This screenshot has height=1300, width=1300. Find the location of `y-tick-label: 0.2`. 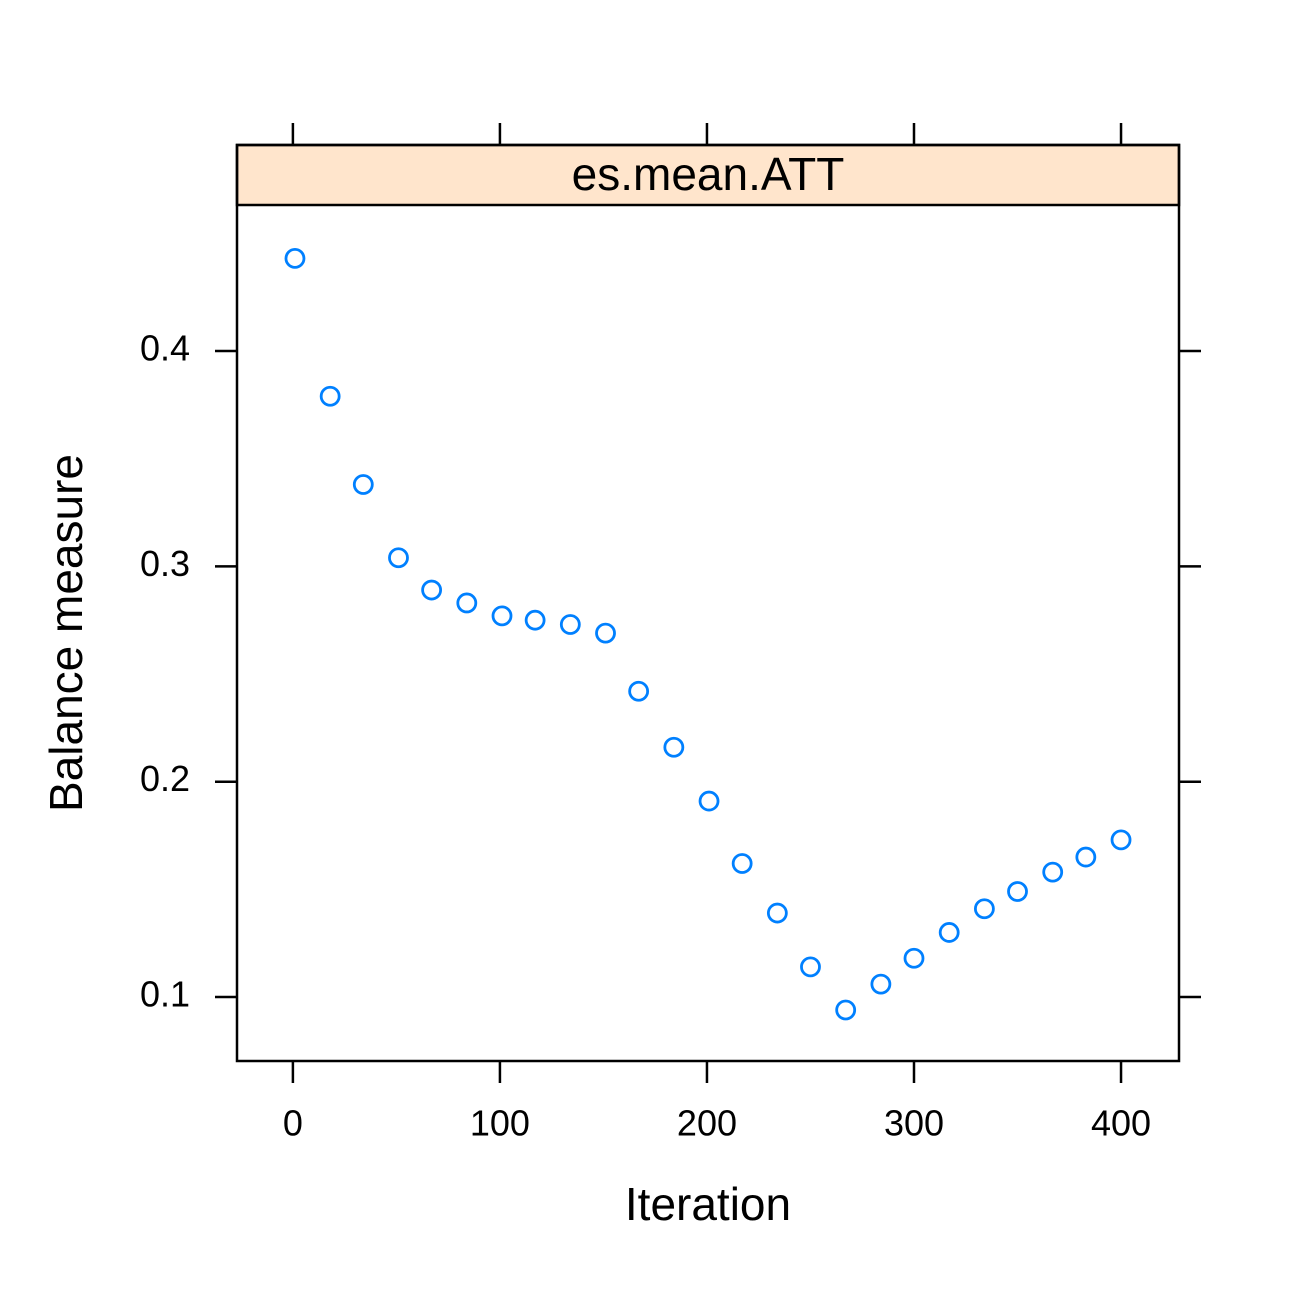

y-tick-label: 0.2 is located at coordinates (165, 778).